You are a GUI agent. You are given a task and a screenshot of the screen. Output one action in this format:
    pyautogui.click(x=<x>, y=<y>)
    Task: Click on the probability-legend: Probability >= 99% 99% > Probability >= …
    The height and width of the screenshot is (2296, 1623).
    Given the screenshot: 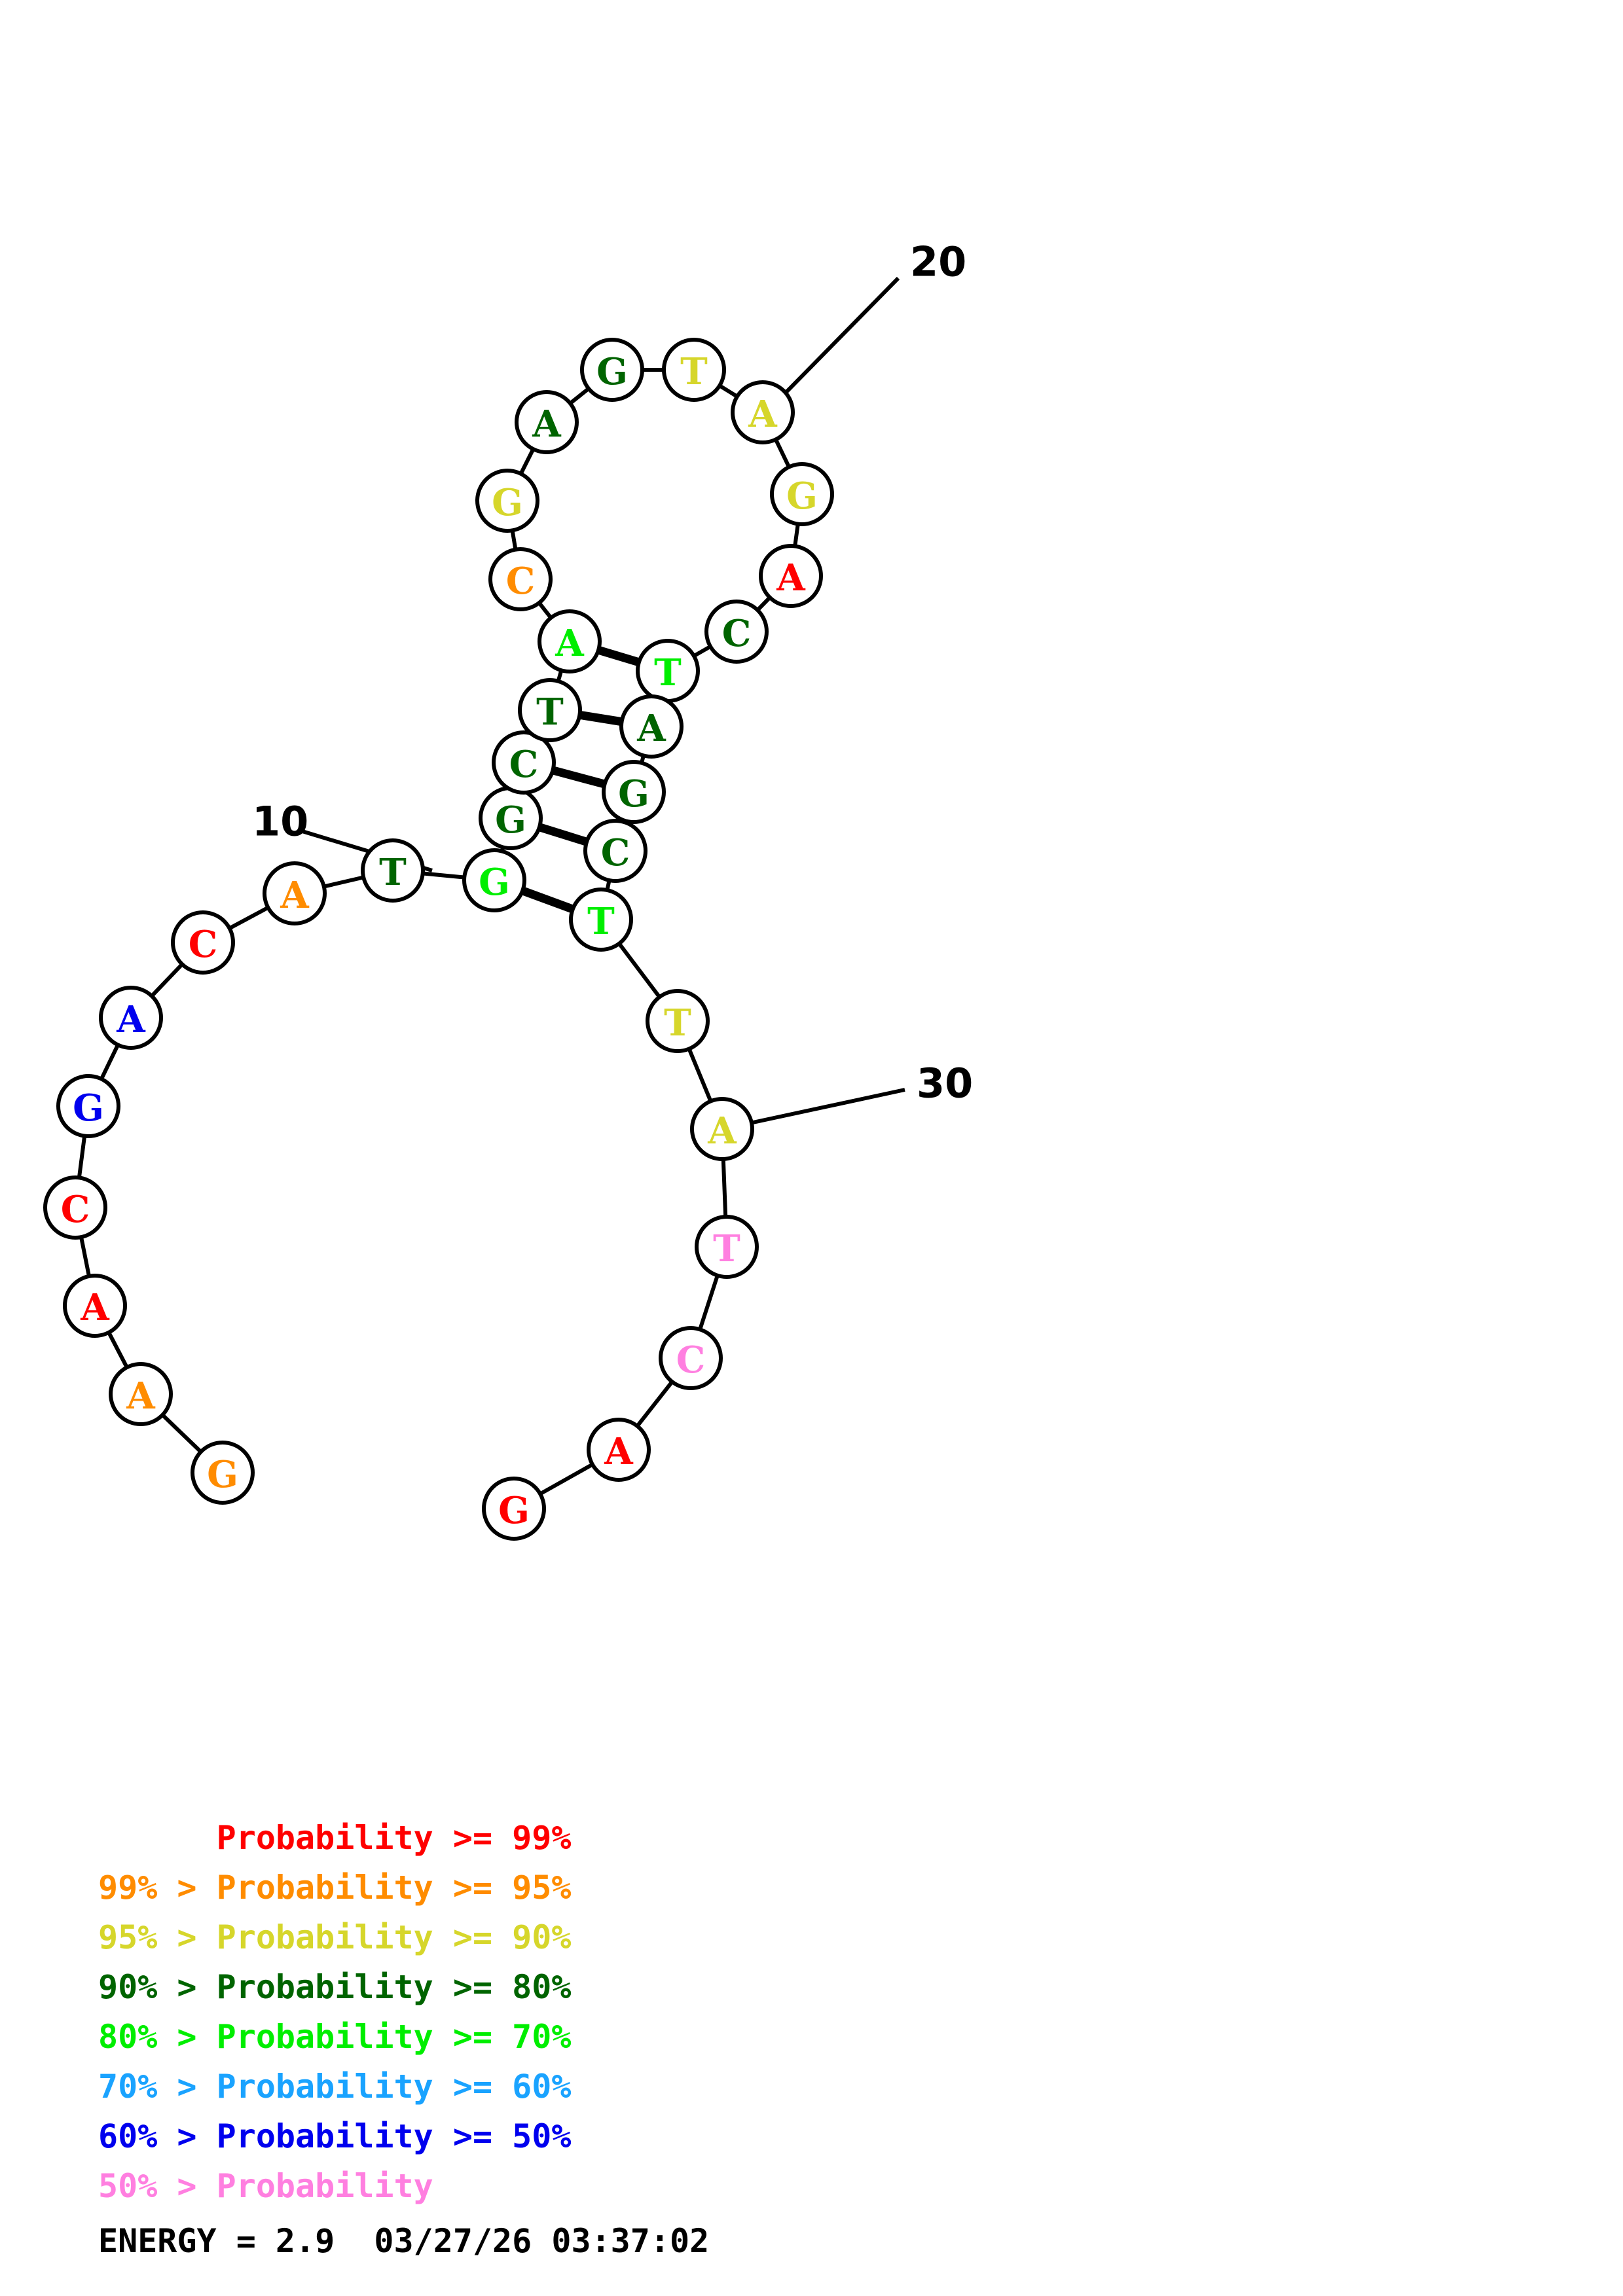 What is the action you would take?
    pyautogui.click(x=556, y=2012)
    